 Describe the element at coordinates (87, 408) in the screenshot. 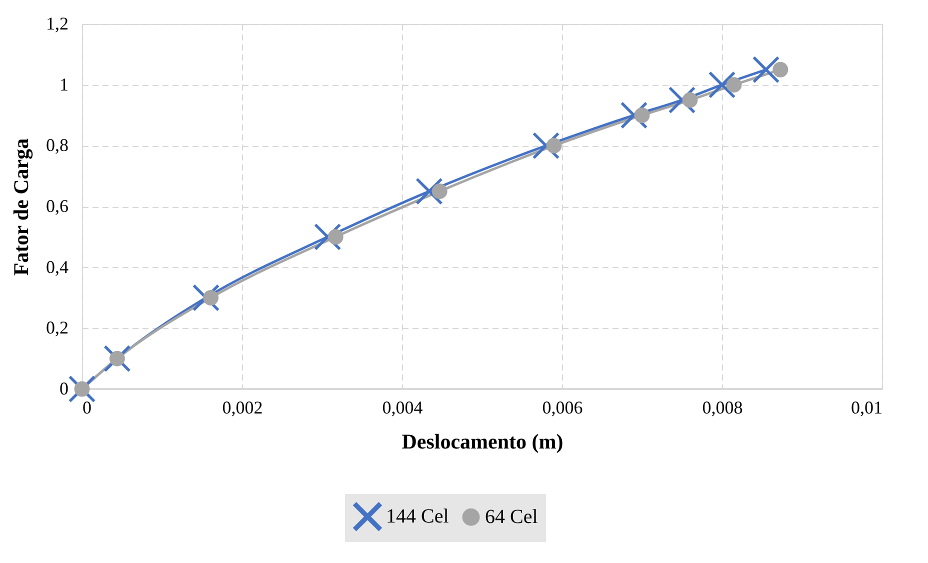

I see `x-tick-label: 0` at that location.